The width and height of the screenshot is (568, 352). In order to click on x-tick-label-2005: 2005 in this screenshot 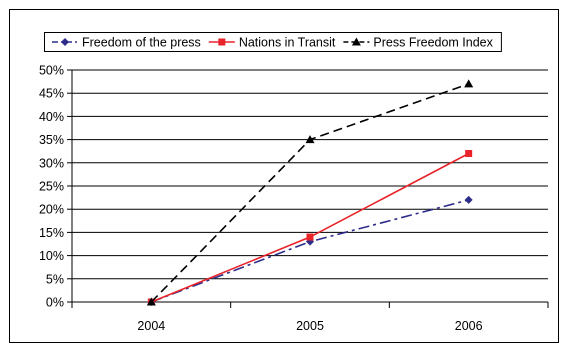, I will do `click(310, 326)`.